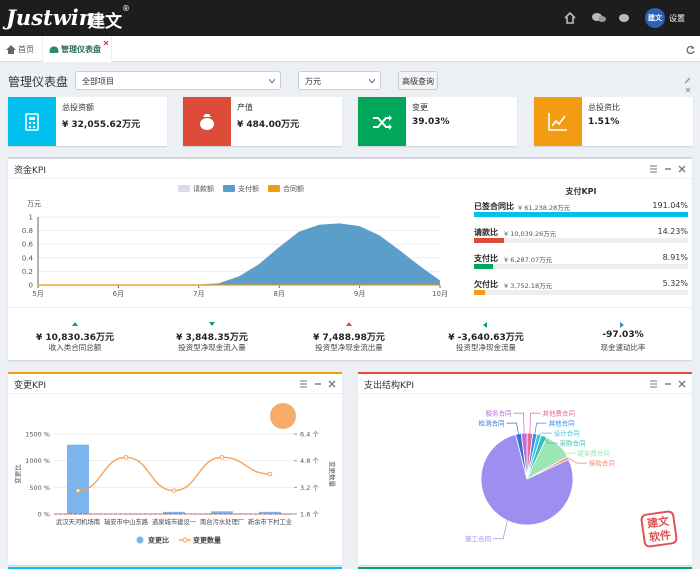 This screenshot has height=569, width=700. What do you see at coordinates (677, 18) in the screenshot?
I see `settings: 设置` at bounding box center [677, 18].